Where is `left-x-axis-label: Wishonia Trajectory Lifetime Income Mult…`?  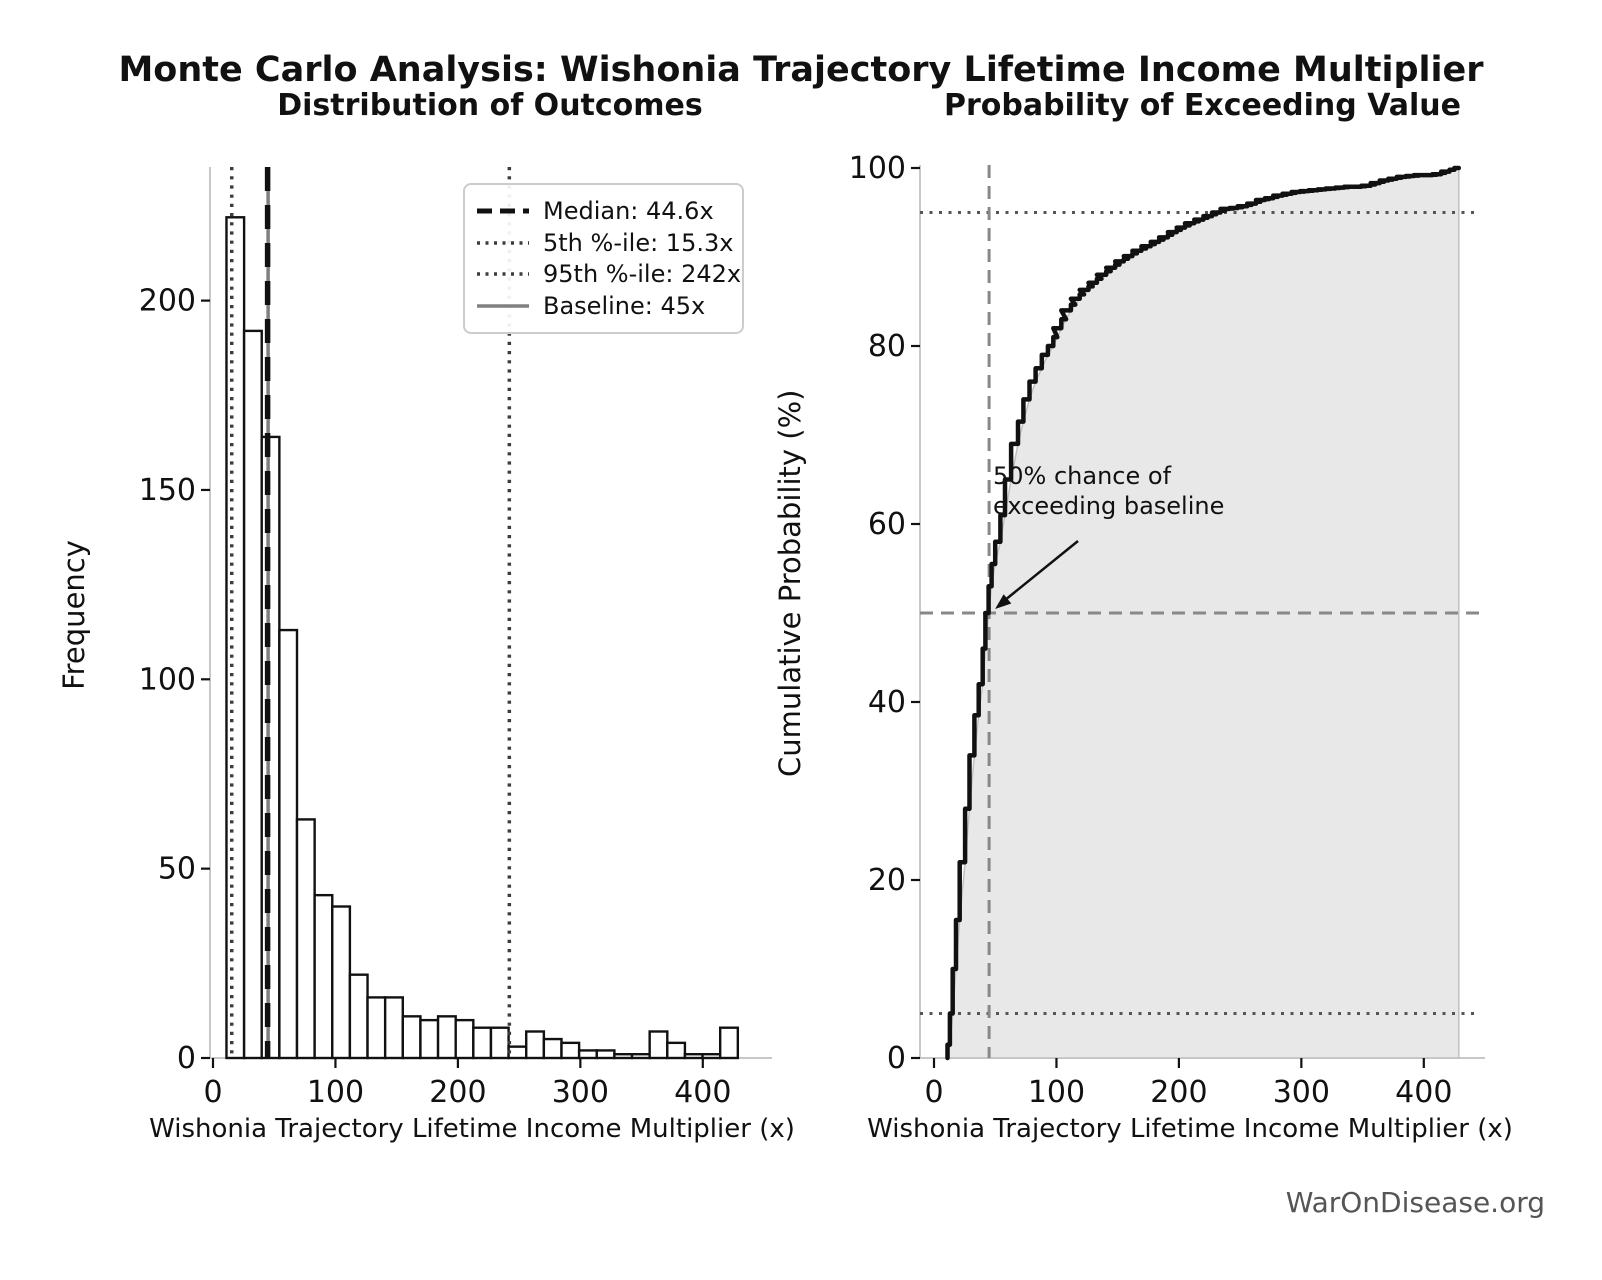
left-x-axis-label: Wishonia Trajectory Lifetime Income Mult… is located at coordinates (472, 1129).